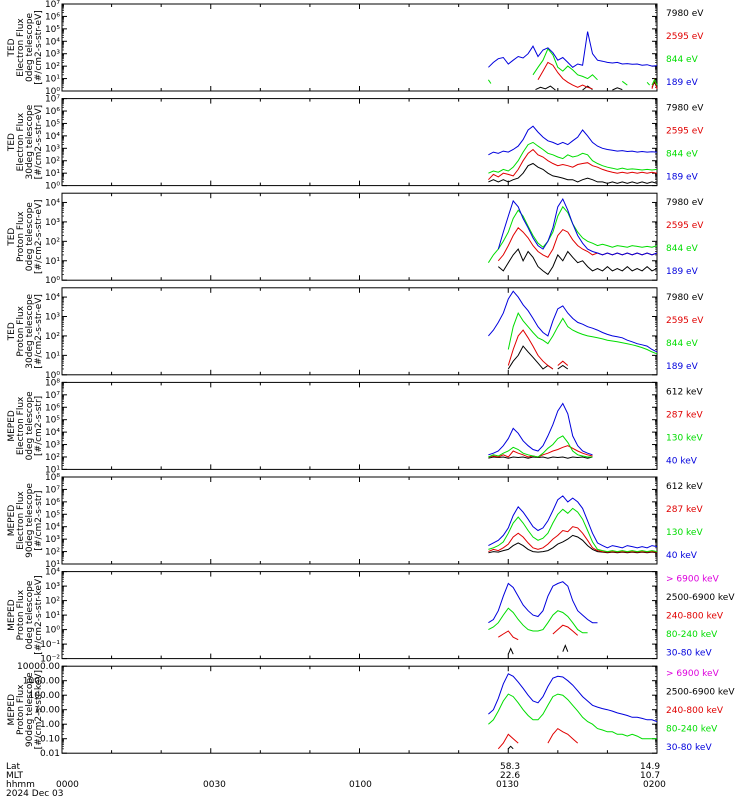  Describe the element at coordinates (650, 776) in the screenshot. I see `footer-mlt-end: 10.7` at that location.